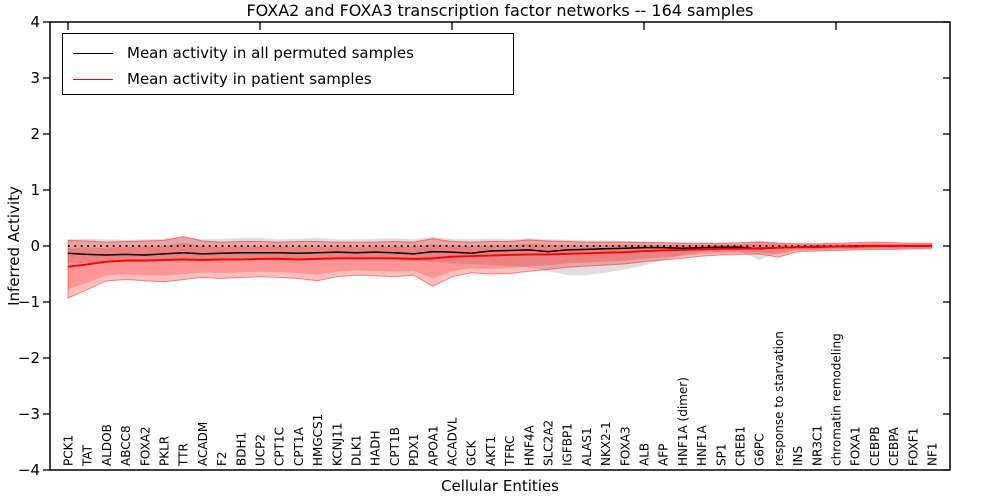 The width and height of the screenshot is (1000, 500). I want to click on y-tick-label: −2, so click(29, 358).